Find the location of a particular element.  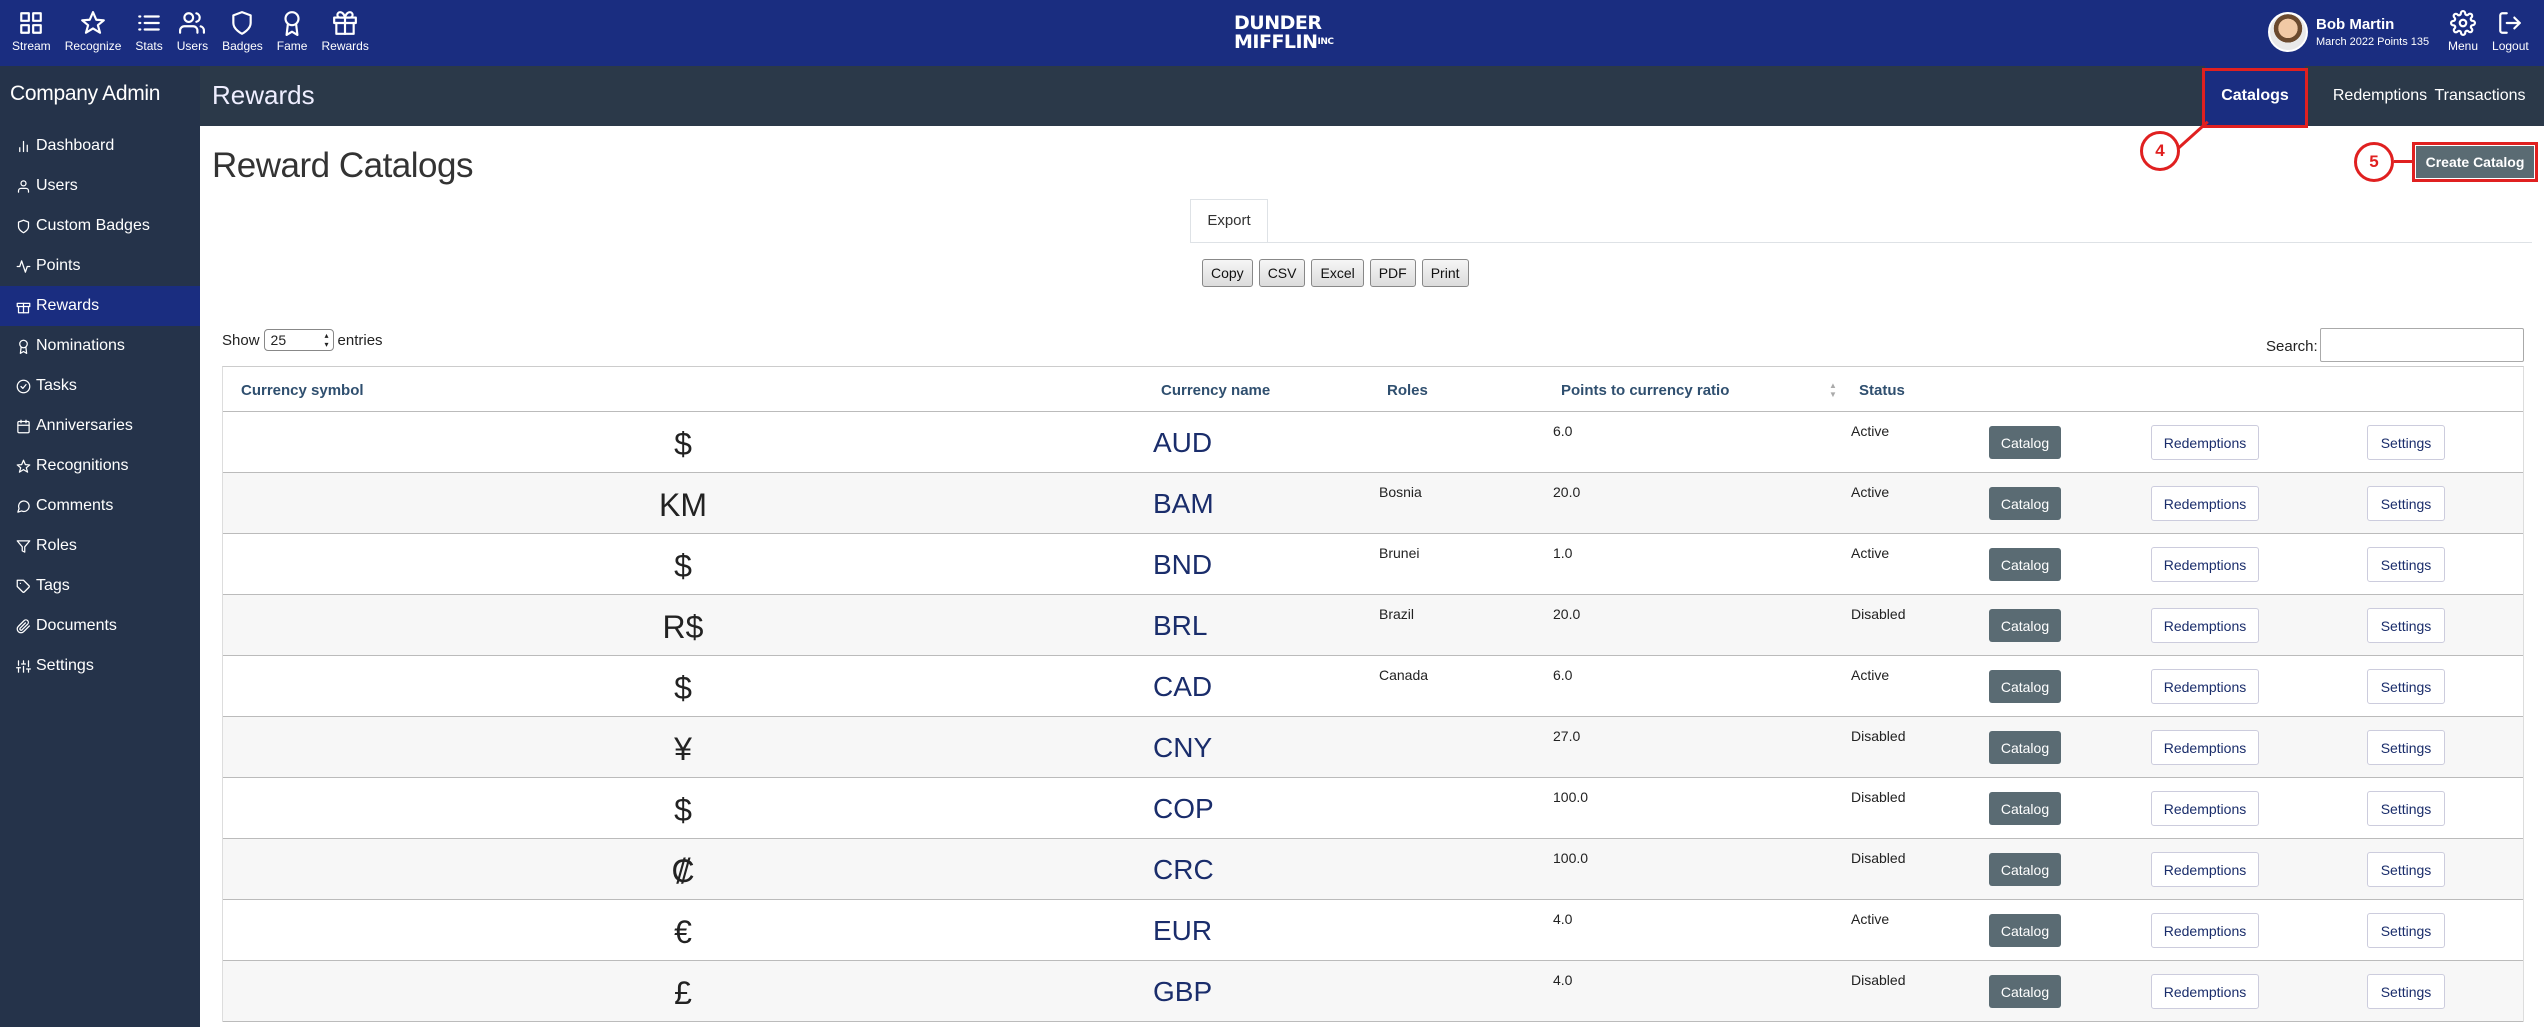

sidebar-item-tags: Tags is located at coordinates (100, 586).